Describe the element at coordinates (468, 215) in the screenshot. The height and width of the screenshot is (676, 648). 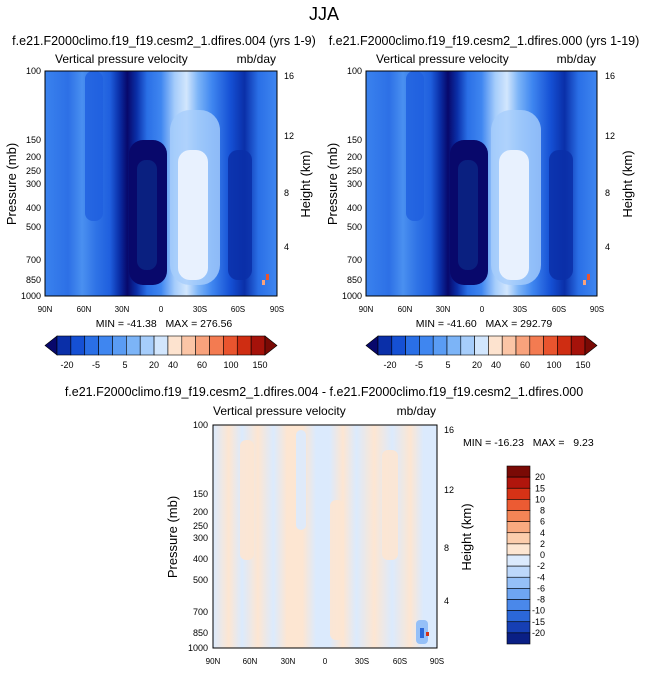
I see `panel-2-contour-inner-blue` at that location.